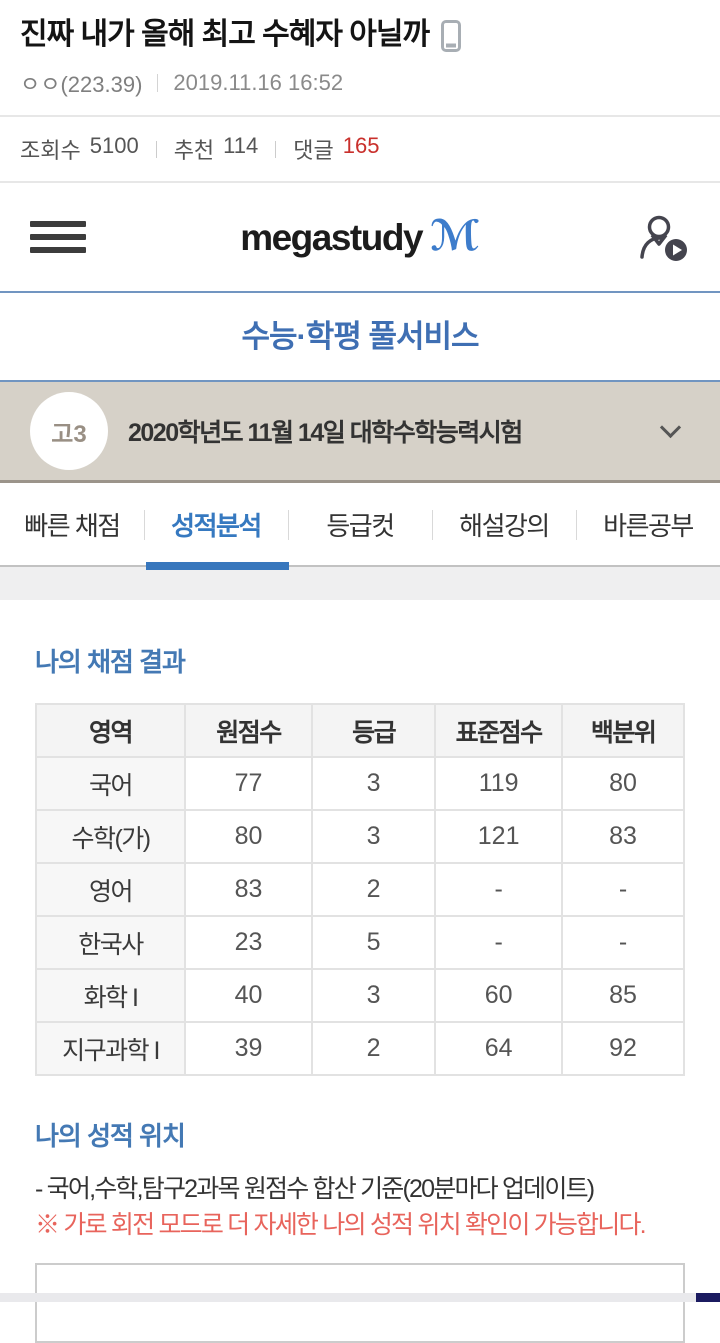  I want to click on app-topbar: megastudy ℳ, so click(360, 237).